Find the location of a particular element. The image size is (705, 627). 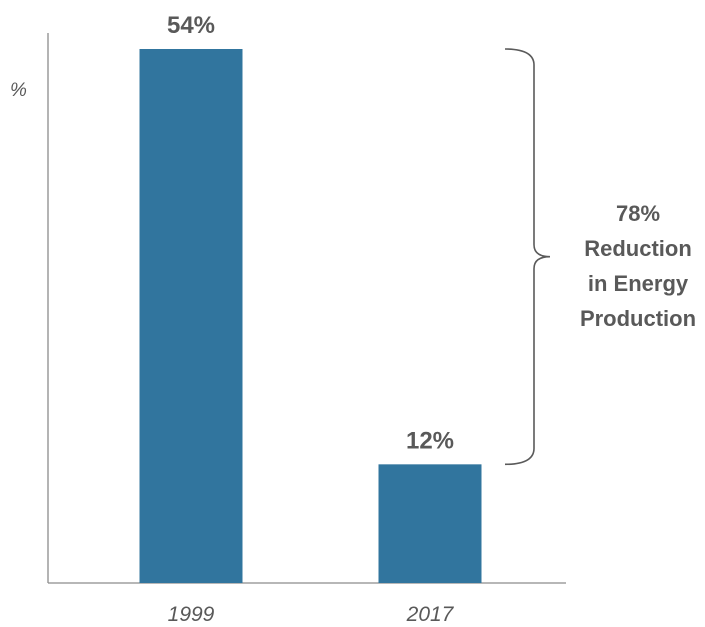

reduction-annotation: 78% Reduction in Energy Production is located at coordinates (638, 266).